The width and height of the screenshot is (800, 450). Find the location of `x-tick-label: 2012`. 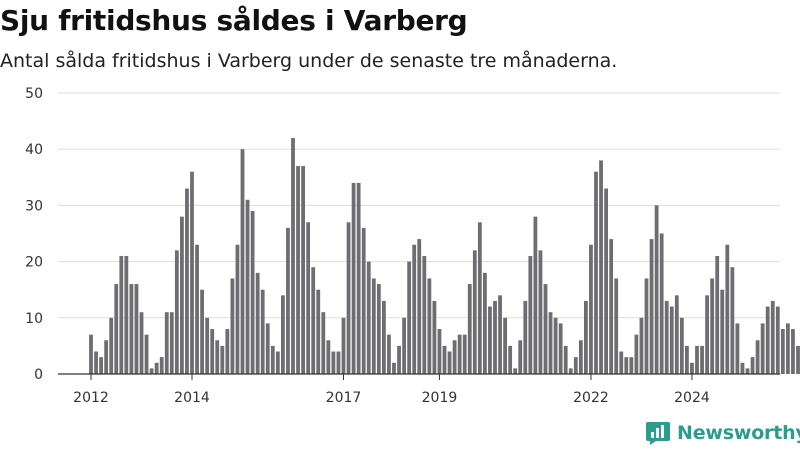

x-tick-label: 2012 is located at coordinates (91, 398).